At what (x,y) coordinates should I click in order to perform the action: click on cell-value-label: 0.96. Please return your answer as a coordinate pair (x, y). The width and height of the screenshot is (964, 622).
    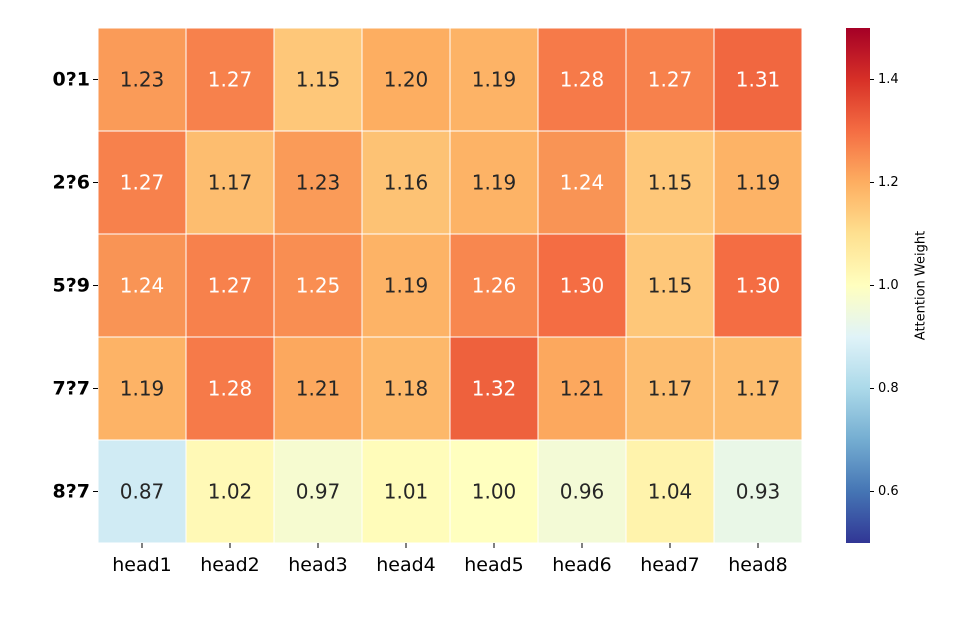
    Looking at the image, I should click on (582, 492).